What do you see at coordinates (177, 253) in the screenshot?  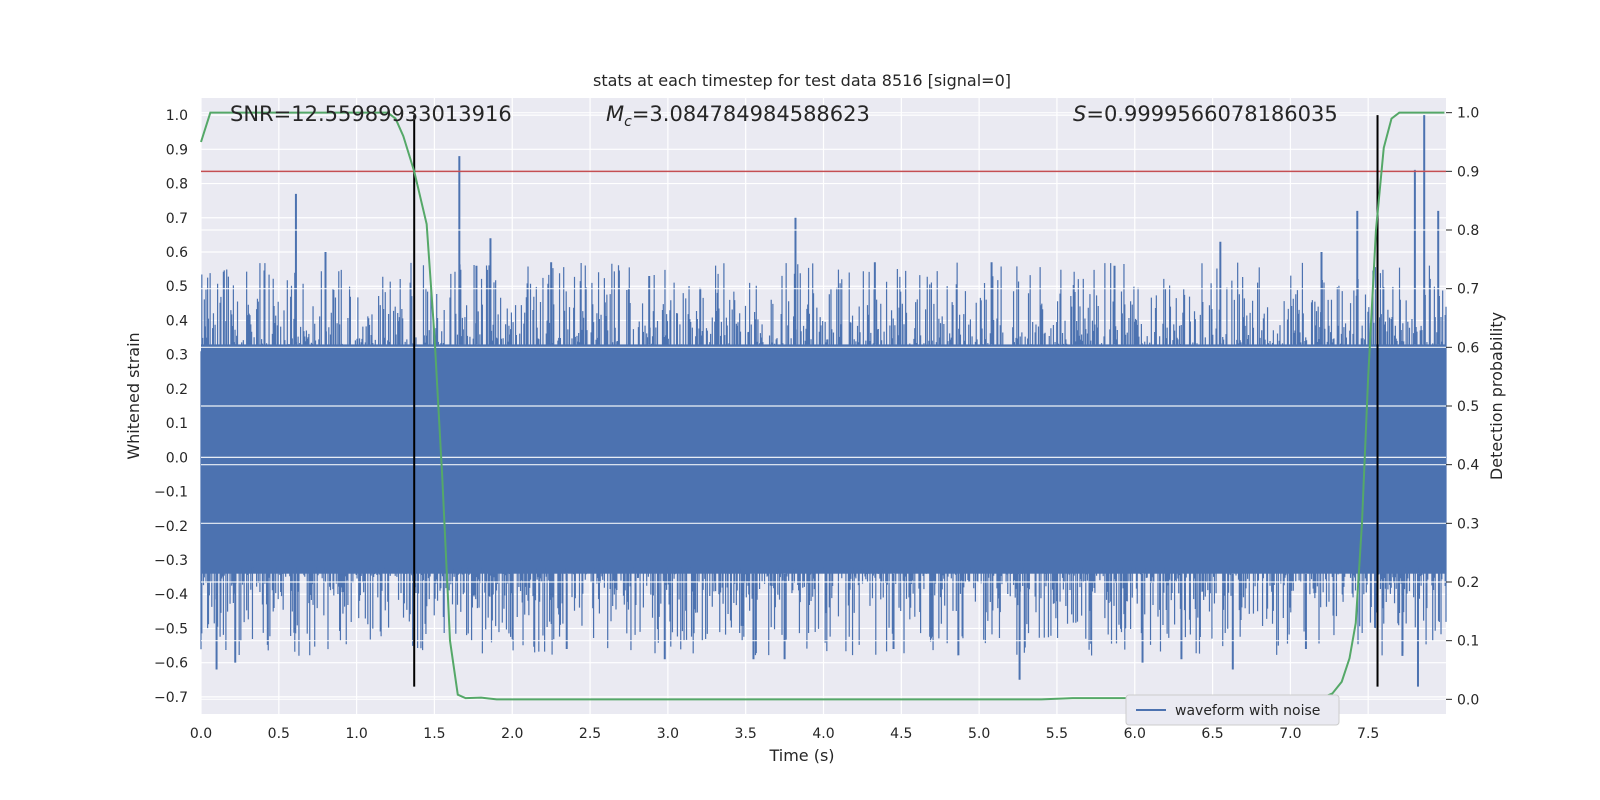 I see `y-tick-label: 0.6` at bounding box center [177, 253].